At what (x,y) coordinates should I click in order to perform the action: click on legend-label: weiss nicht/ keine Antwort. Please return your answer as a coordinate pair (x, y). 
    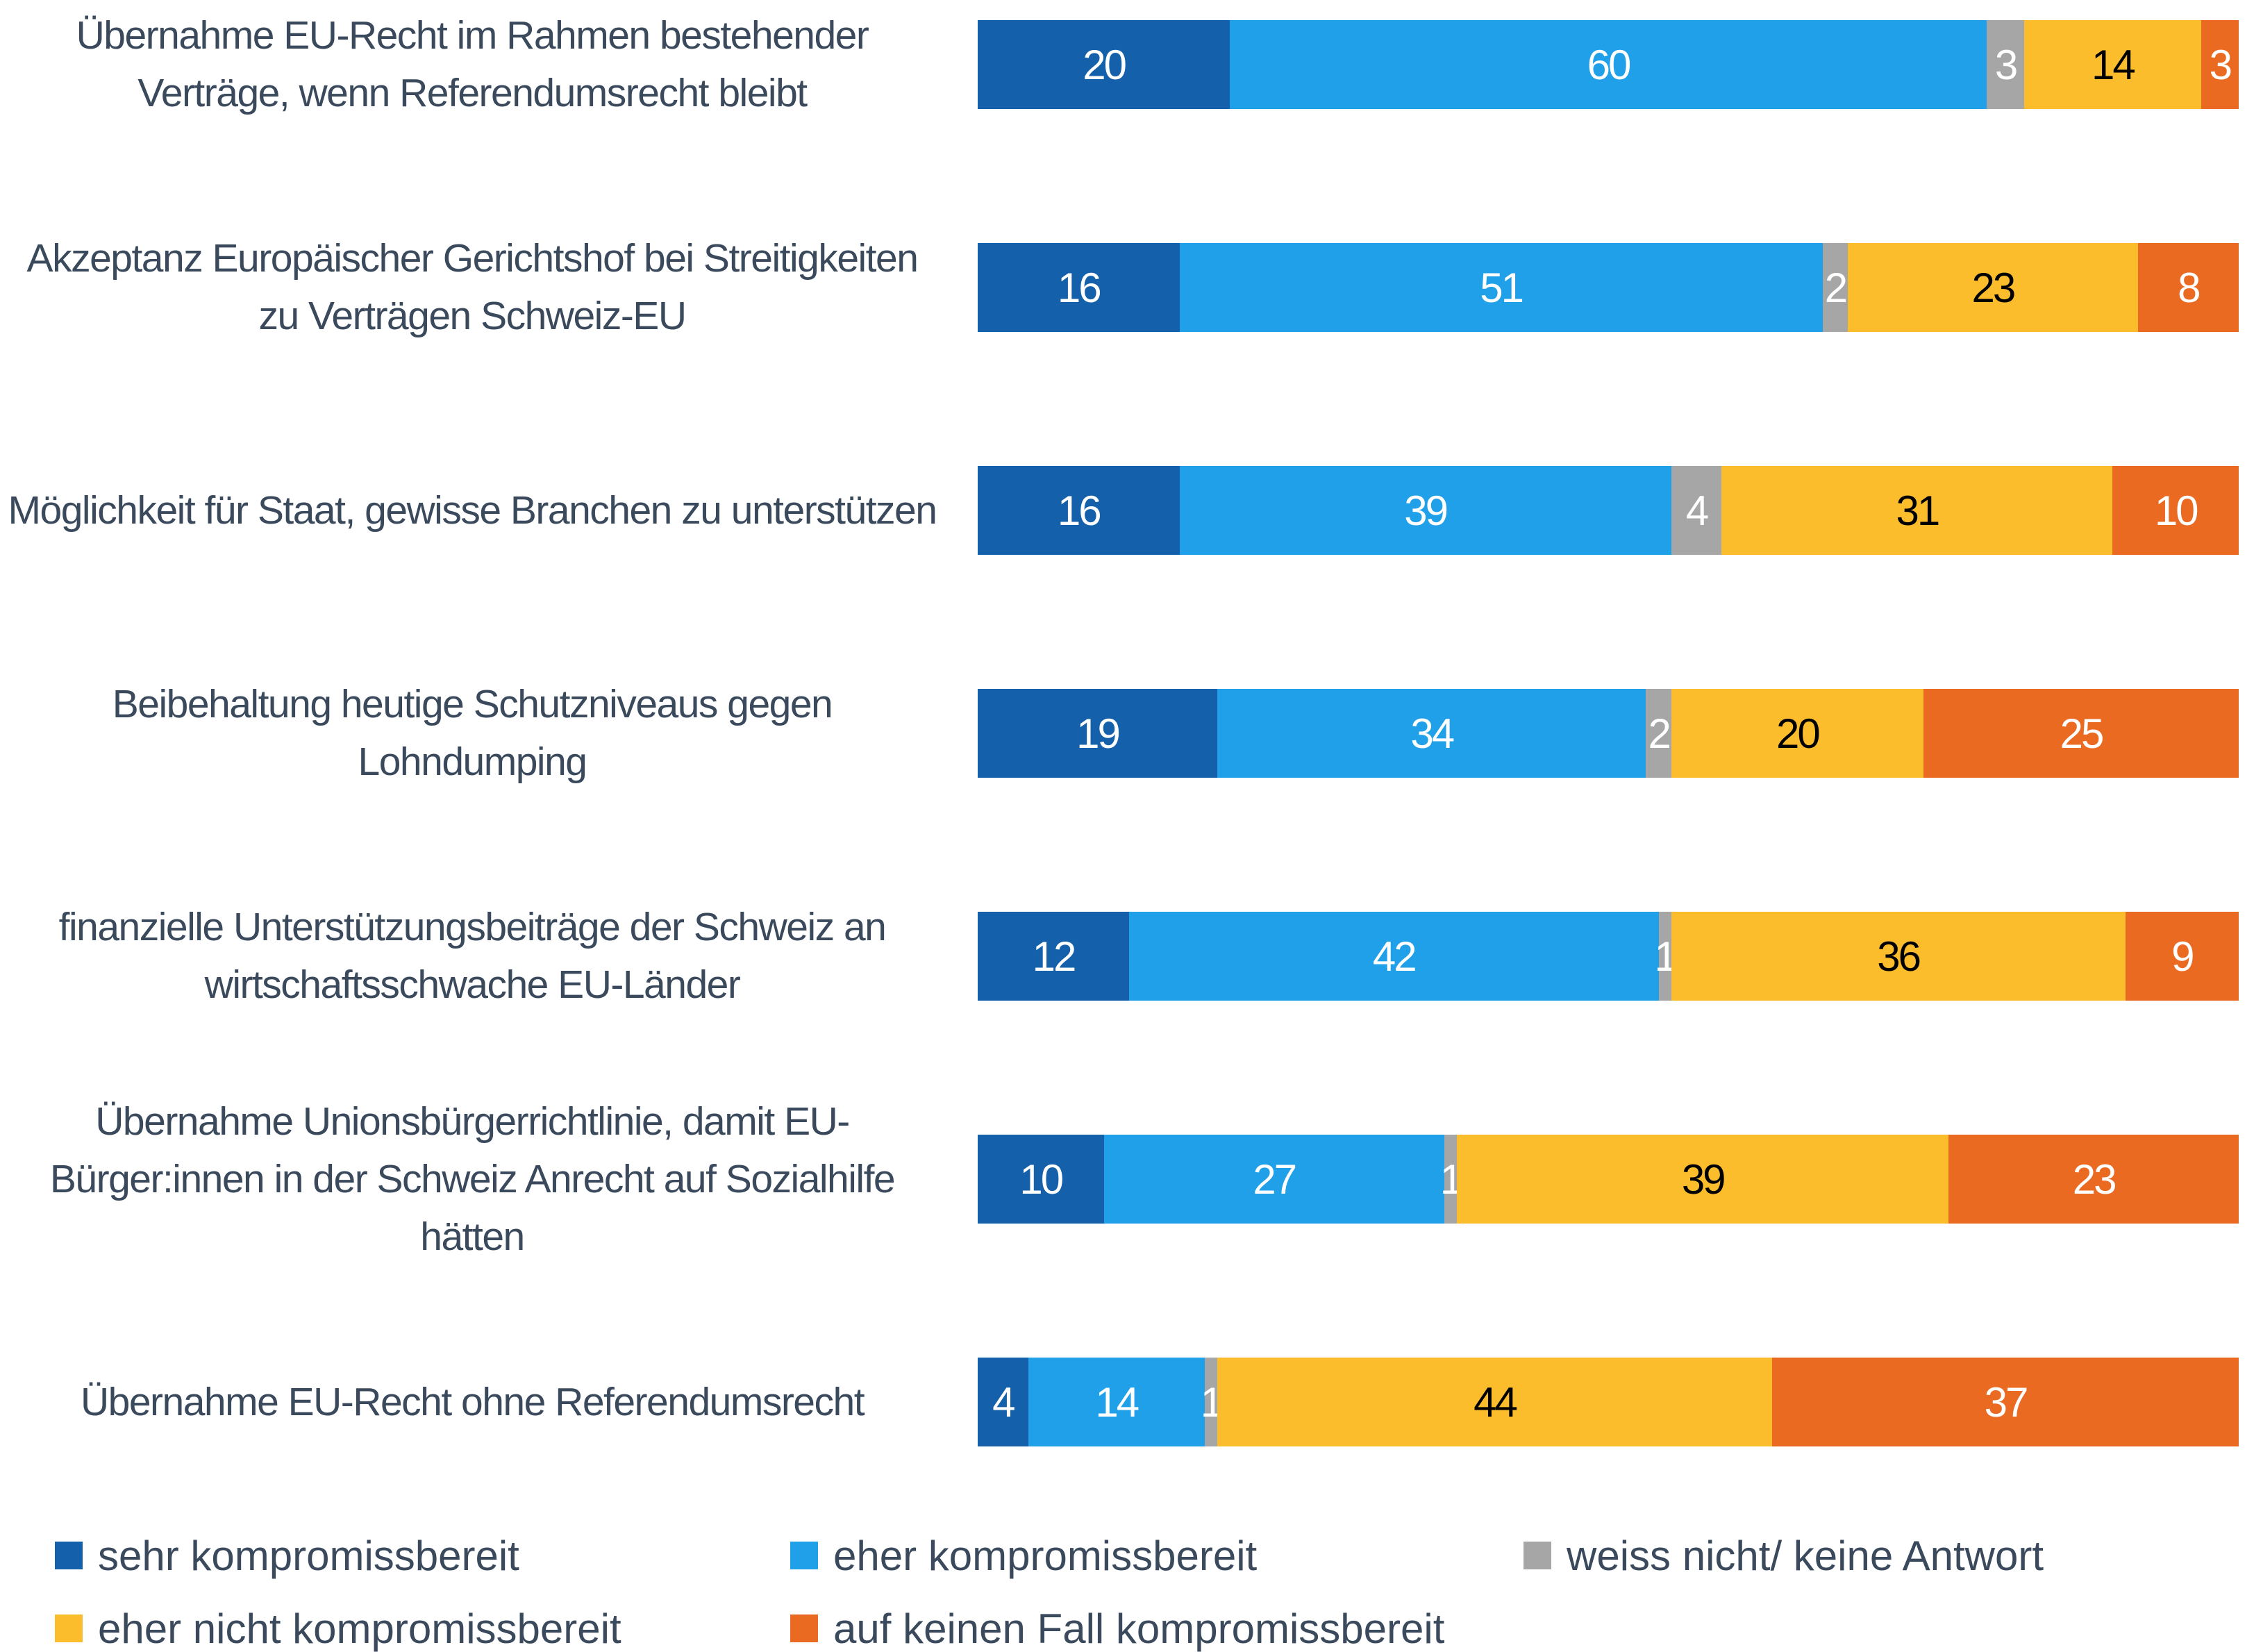
    Looking at the image, I should click on (1805, 1555).